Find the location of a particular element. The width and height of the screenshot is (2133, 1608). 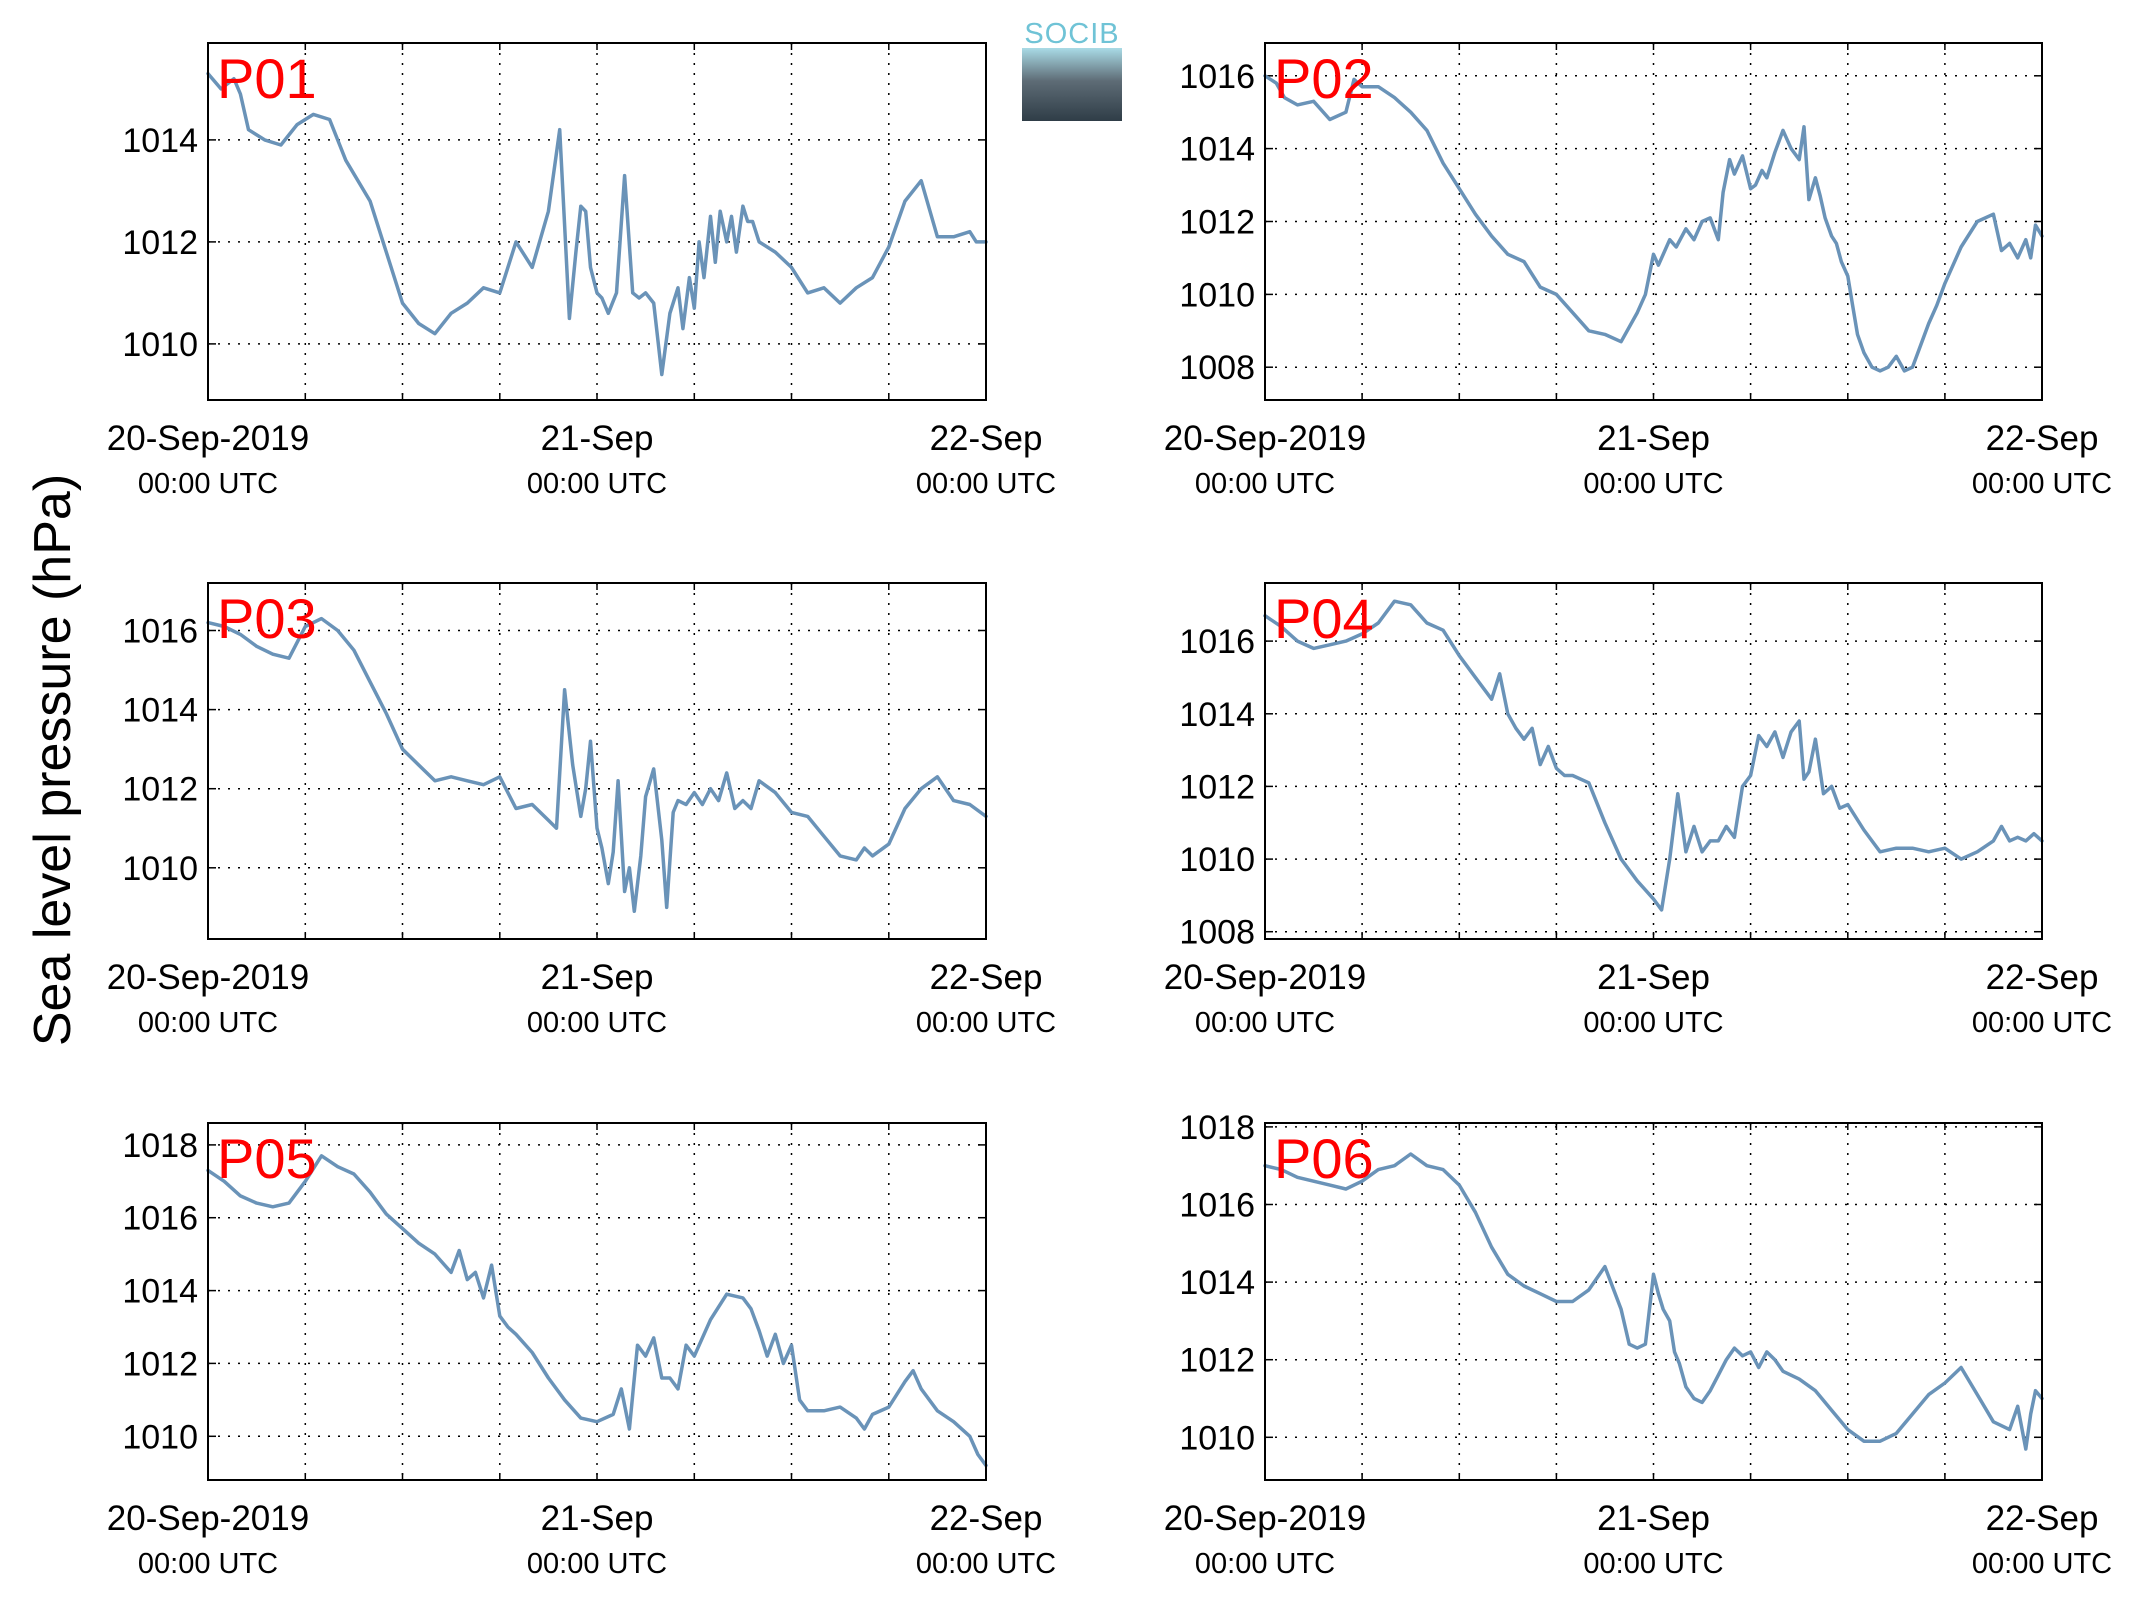

socib-logo: SOCIB is located at coordinates (1072, 69).